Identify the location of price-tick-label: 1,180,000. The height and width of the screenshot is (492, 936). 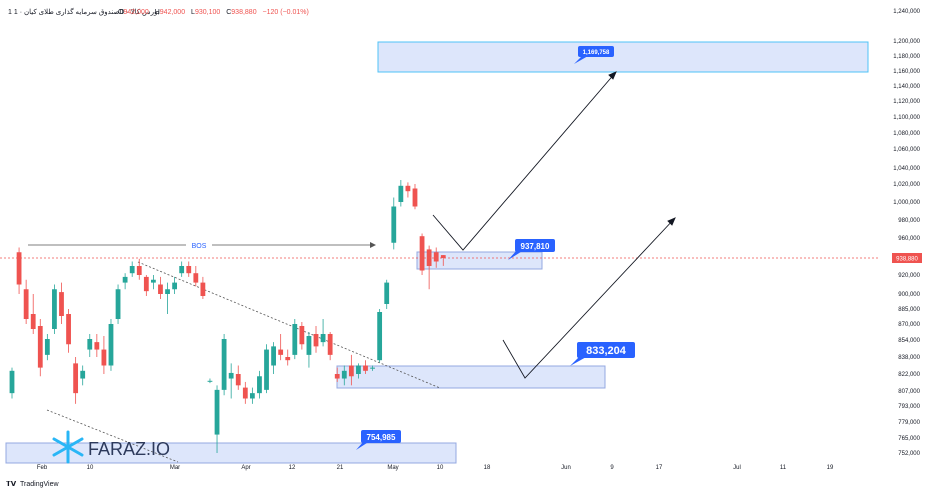
(906, 57).